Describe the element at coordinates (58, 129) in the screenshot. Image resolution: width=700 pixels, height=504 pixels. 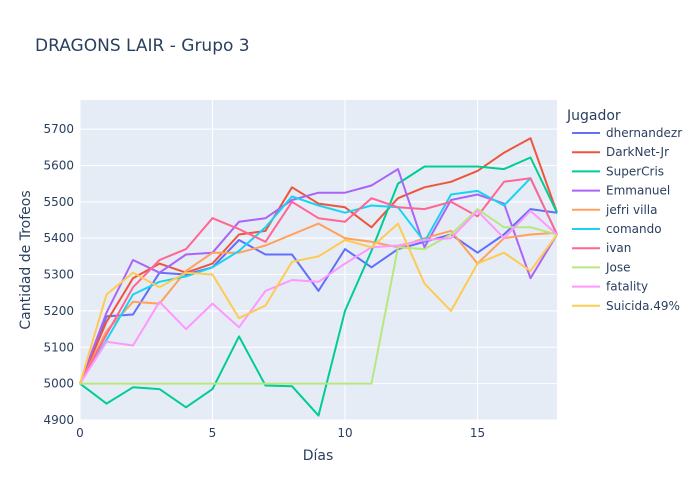
I see `y-tick-label: 5700` at that location.